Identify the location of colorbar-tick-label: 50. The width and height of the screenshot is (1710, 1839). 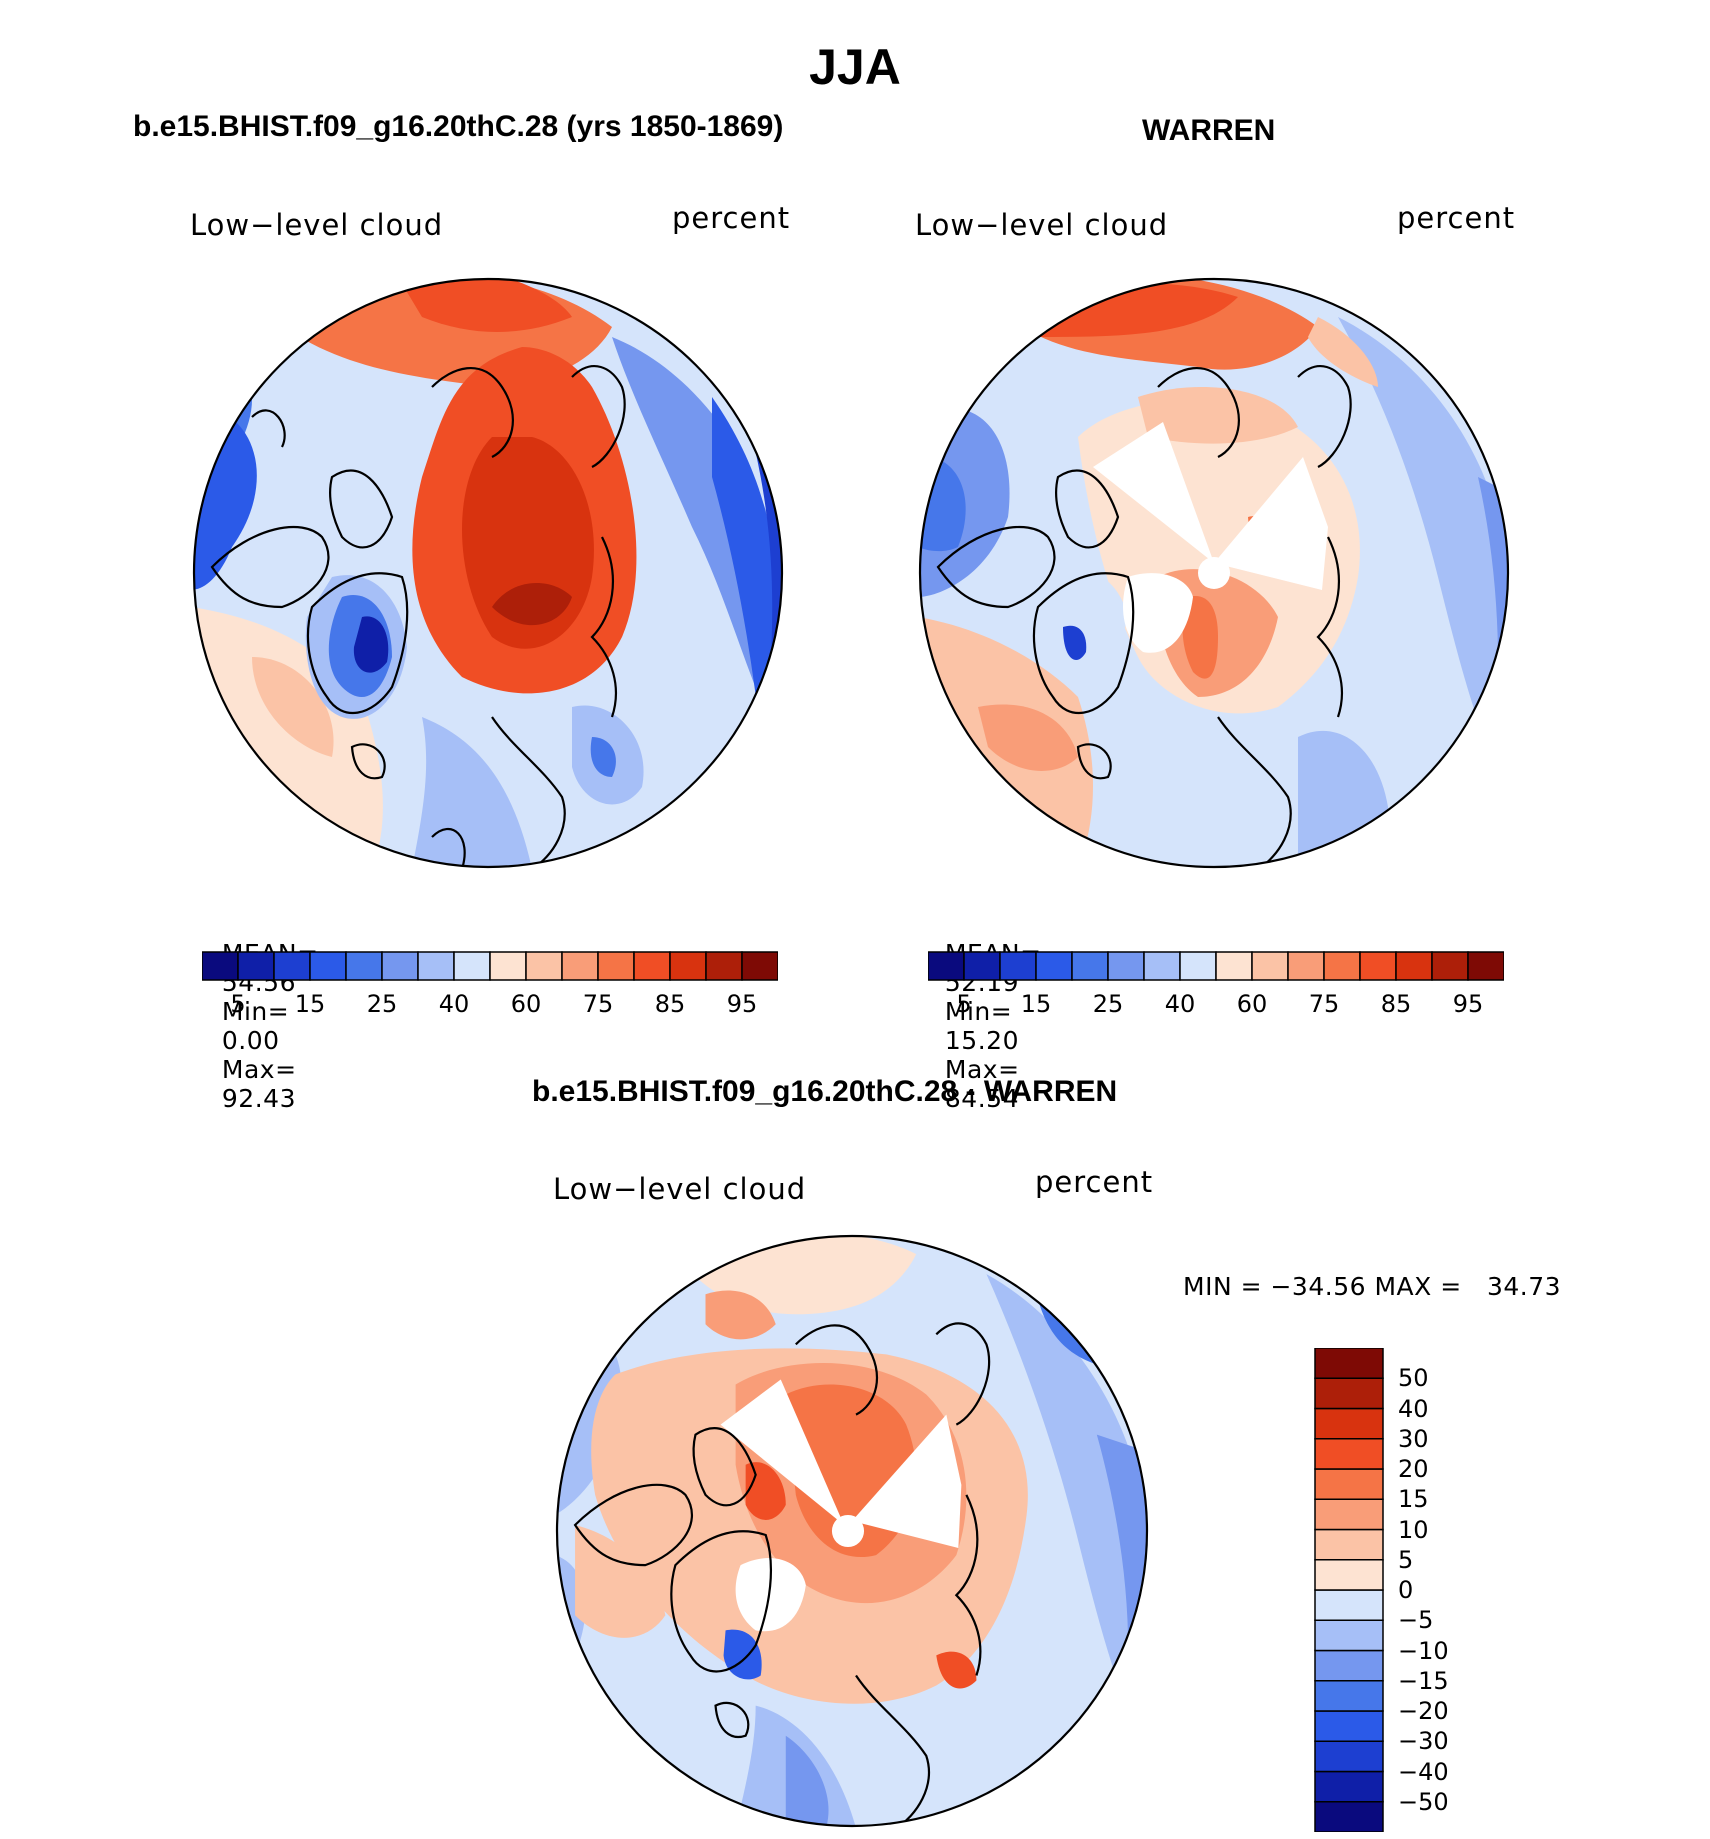
(1413, 1378).